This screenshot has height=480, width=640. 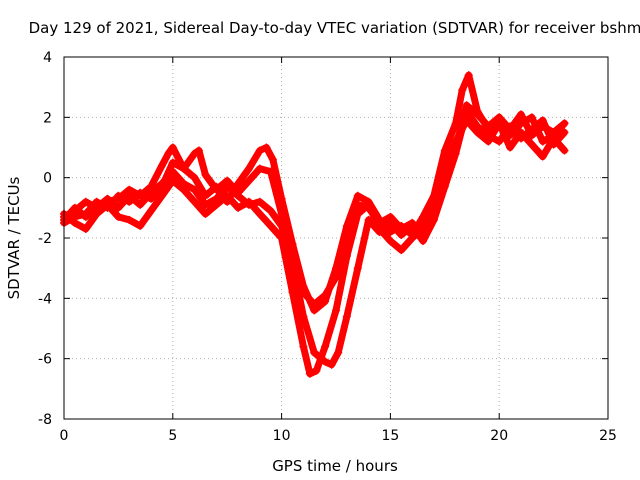 I want to click on y-tick-label: 0, so click(x=47, y=179).